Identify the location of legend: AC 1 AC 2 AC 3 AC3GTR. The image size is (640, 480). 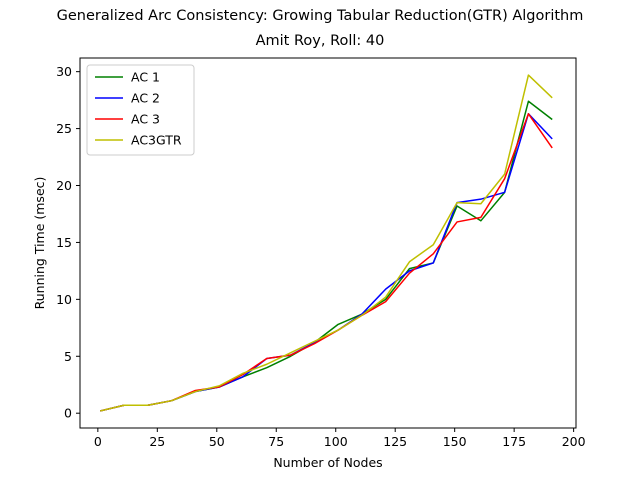
(140, 110).